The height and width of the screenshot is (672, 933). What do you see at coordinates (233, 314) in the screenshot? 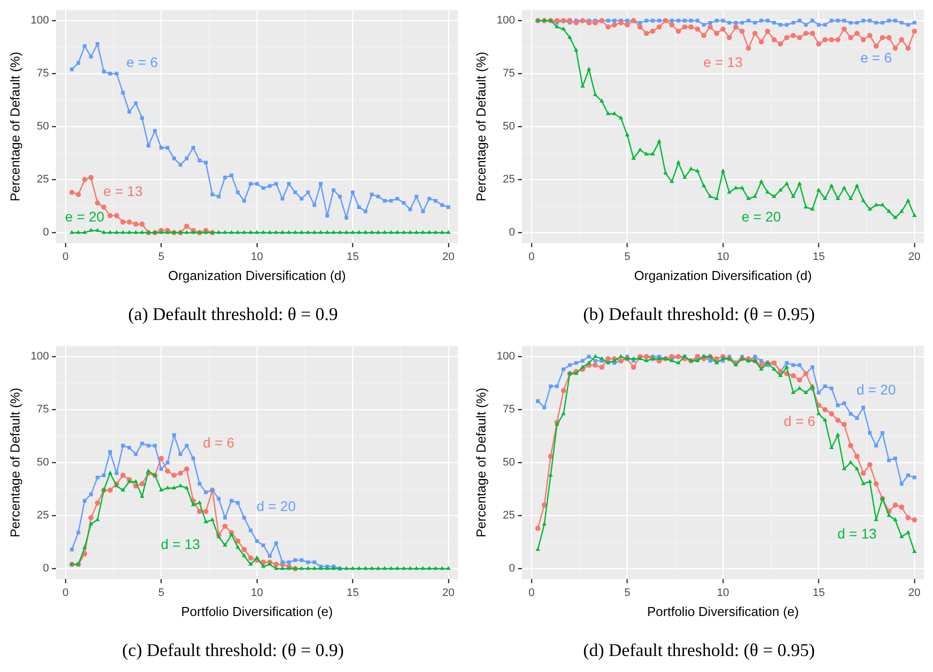
I see `text: (a) Default threshold: θ = 0.9` at bounding box center [233, 314].